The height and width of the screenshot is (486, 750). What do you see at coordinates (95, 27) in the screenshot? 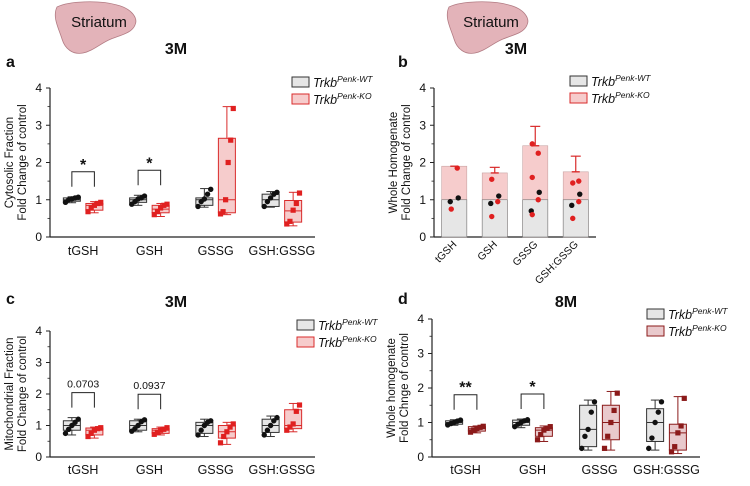
I see `striatum-illustration-1: Striatum` at bounding box center [95, 27].